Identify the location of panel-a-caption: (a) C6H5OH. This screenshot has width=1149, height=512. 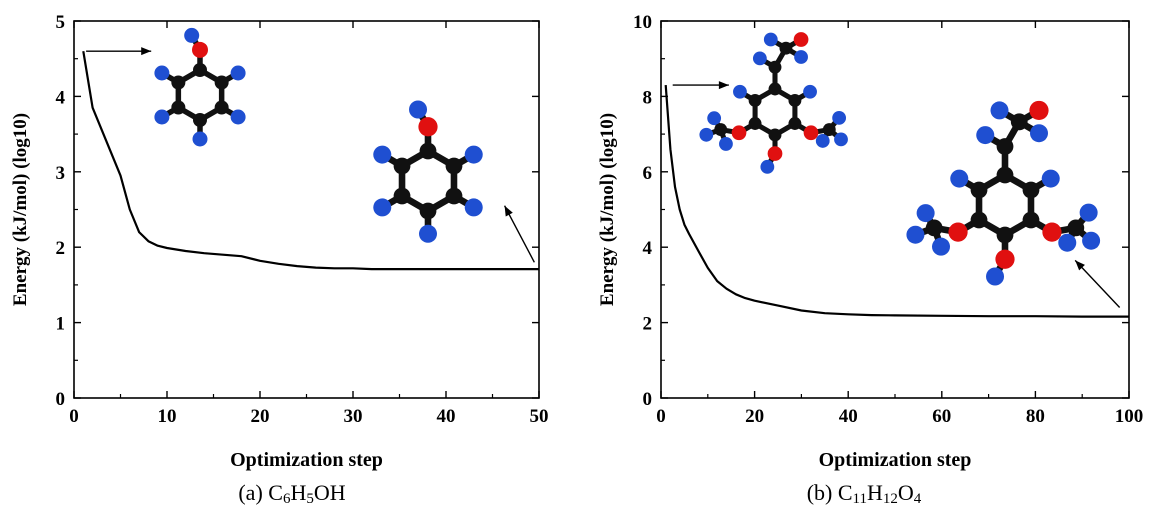
(291, 496).